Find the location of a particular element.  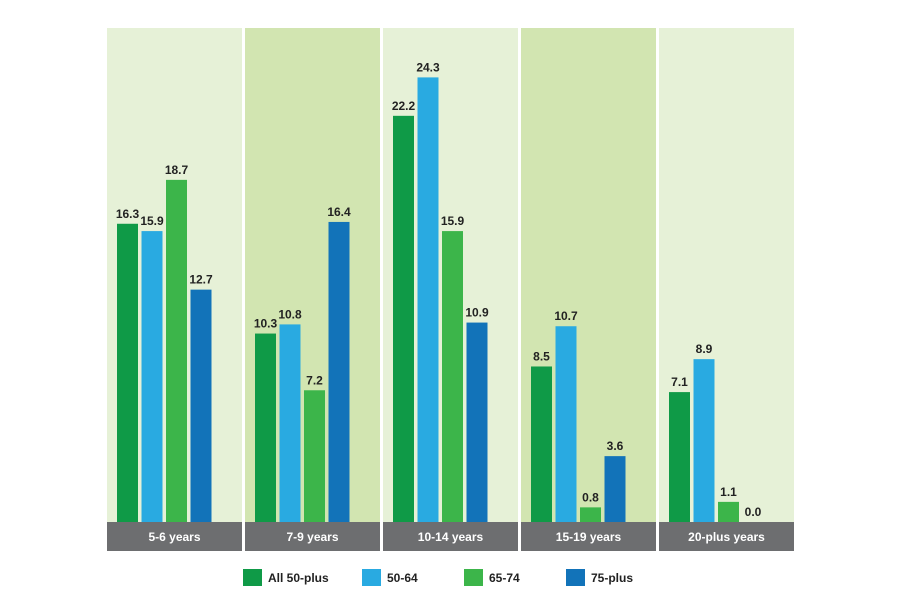

legend-label-65-74: 65-74 is located at coordinates (504, 578).